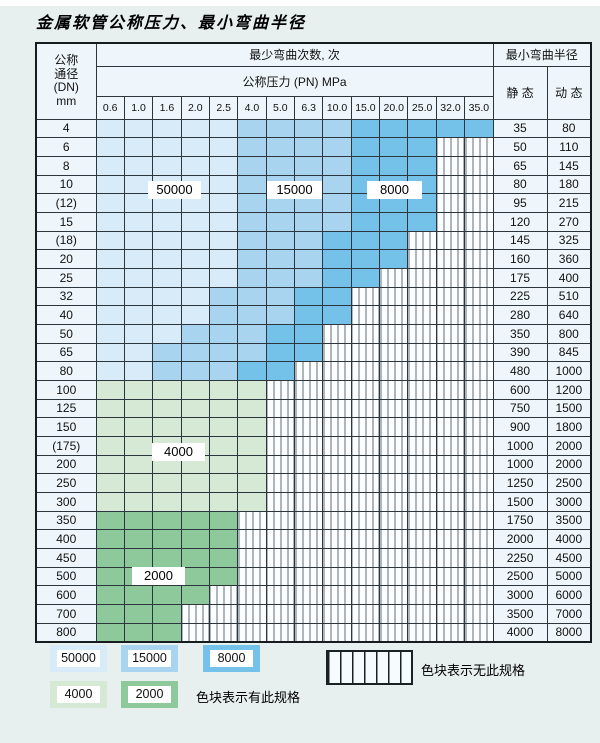 This screenshot has width=600, height=743. What do you see at coordinates (223, 107) in the screenshot?
I see `pressure-value-header: 2.5` at bounding box center [223, 107].